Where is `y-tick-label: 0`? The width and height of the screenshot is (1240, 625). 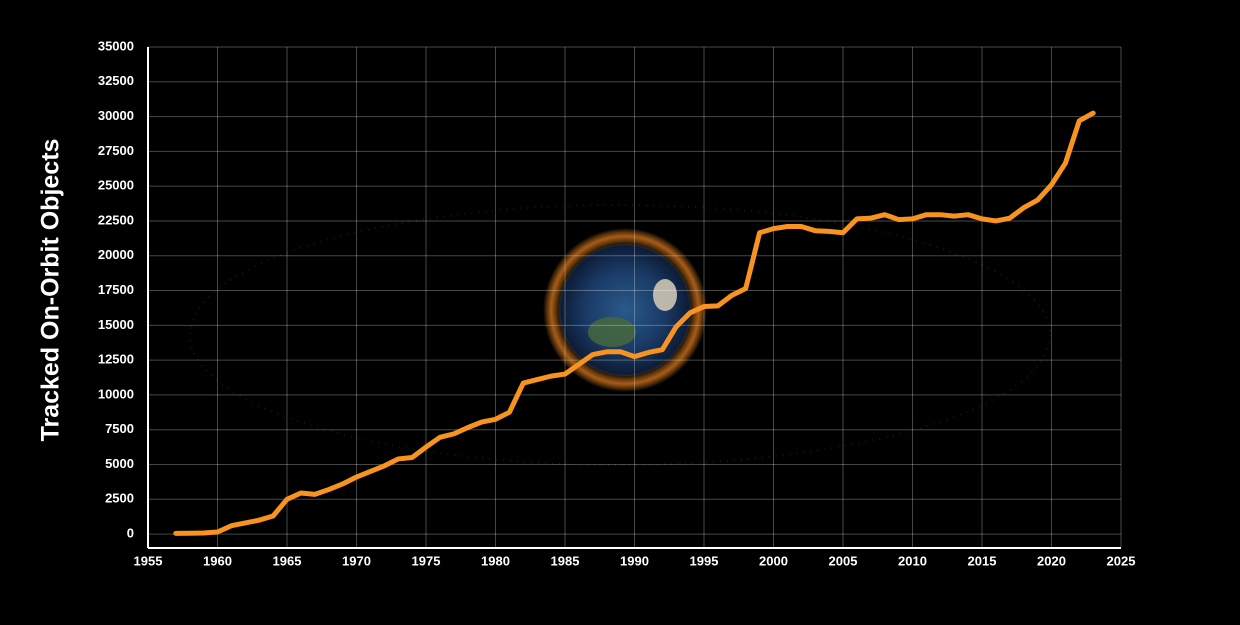 y-tick-label: 0 is located at coordinates (130, 533).